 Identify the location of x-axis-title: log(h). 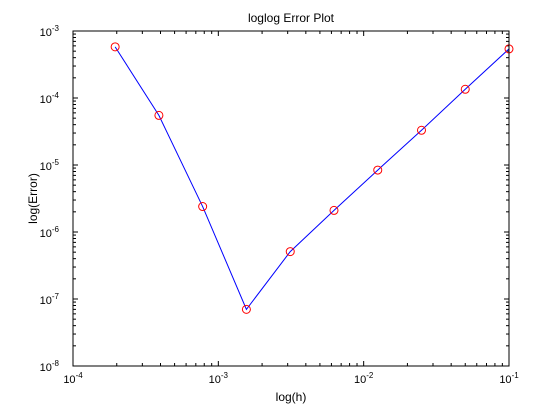
(291, 397).